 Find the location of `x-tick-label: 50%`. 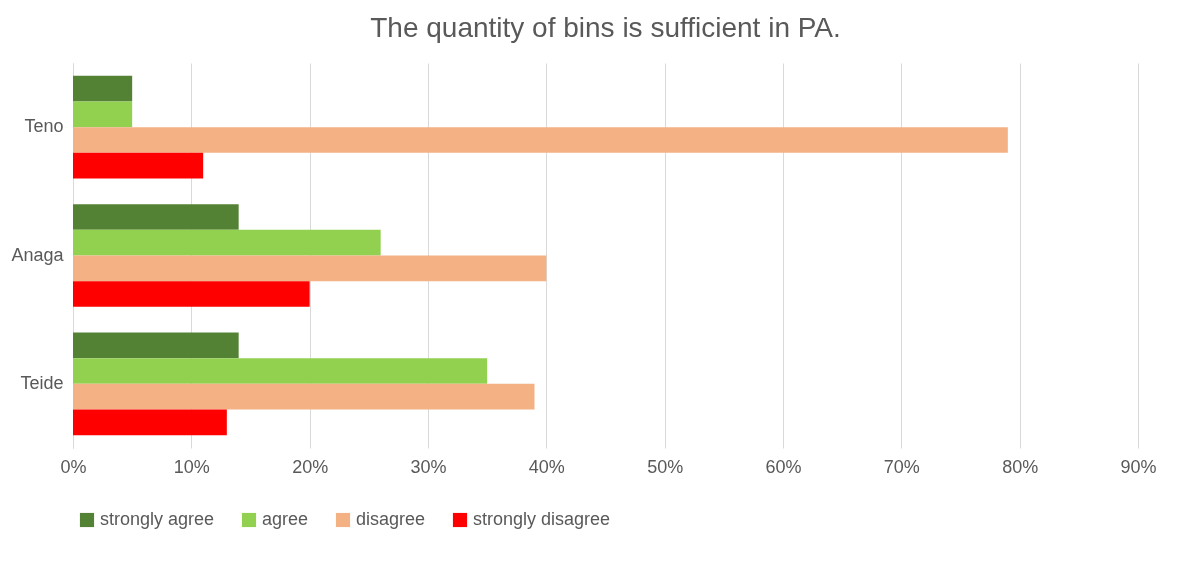

x-tick-label: 50% is located at coordinates (665, 466).